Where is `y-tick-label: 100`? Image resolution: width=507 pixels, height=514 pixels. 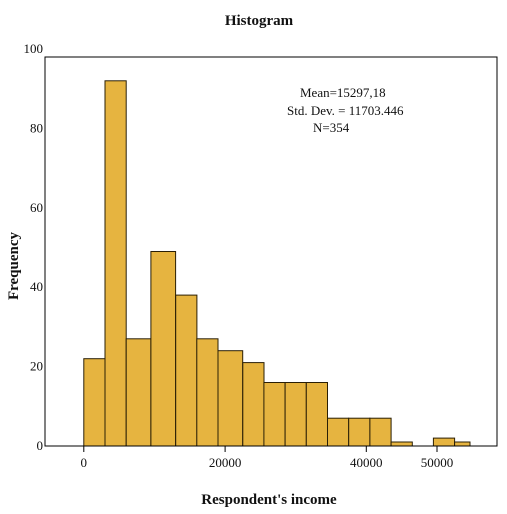 y-tick-label: 100 is located at coordinates (34, 48).